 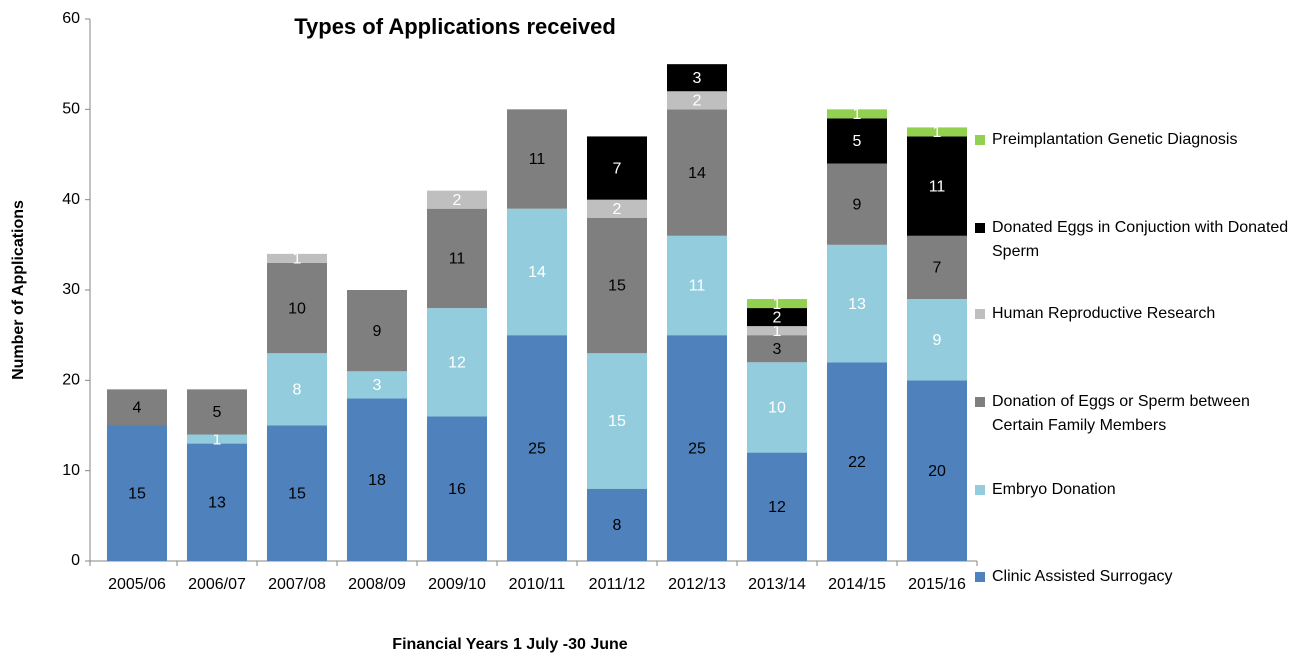 What do you see at coordinates (217, 584) in the screenshot?
I see `x-tick-label: 2006/07` at bounding box center [217, 584].